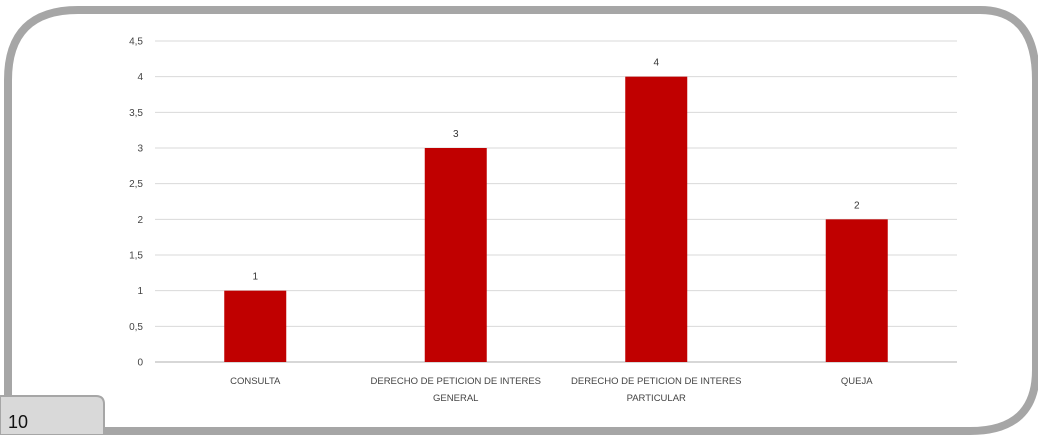  I want to click on y-tick-label: 4,5, so click(136, 42).